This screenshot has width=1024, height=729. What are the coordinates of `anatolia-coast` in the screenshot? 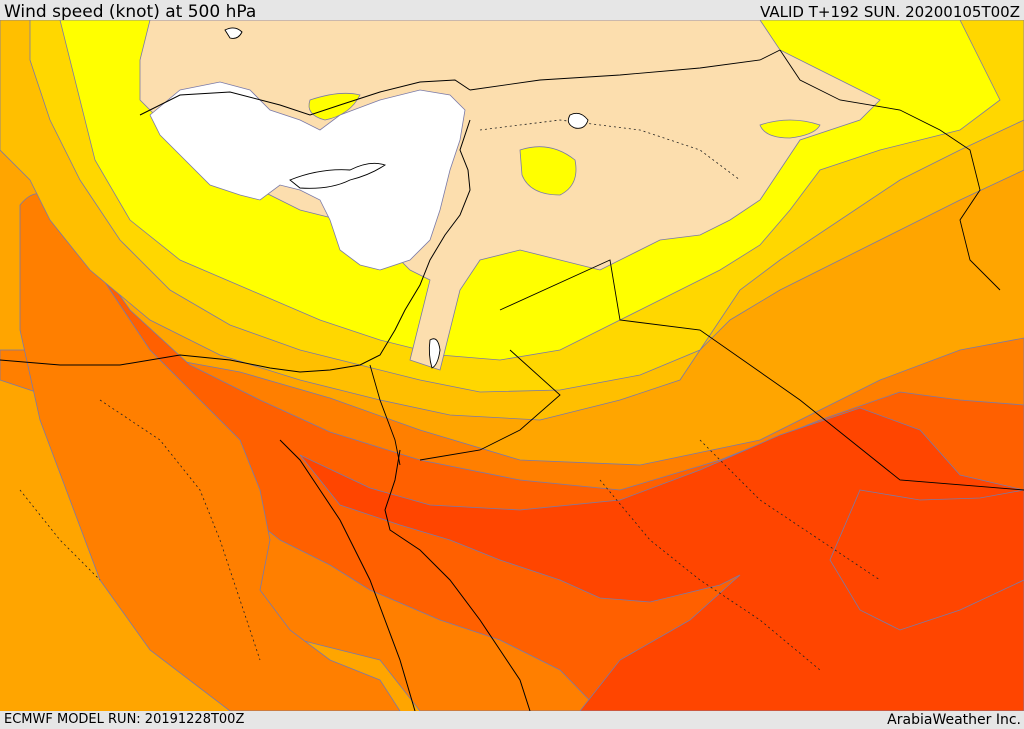 It's located at (305, 97).